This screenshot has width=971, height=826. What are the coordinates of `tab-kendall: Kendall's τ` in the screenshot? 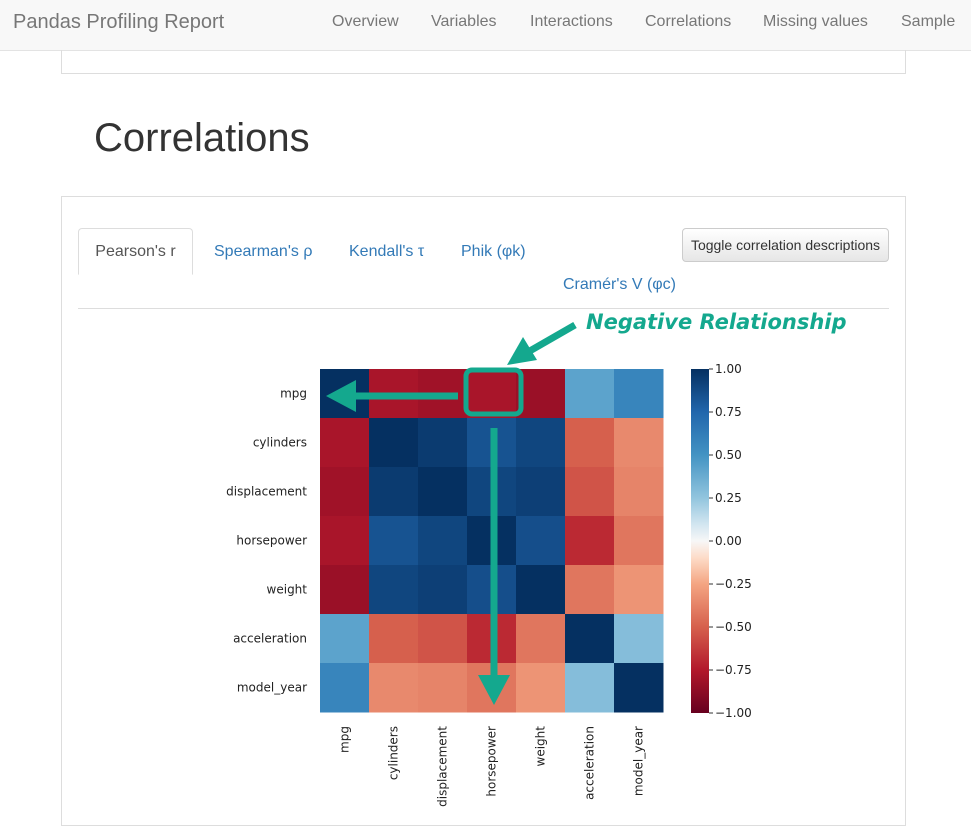 It's located at (387, 251).